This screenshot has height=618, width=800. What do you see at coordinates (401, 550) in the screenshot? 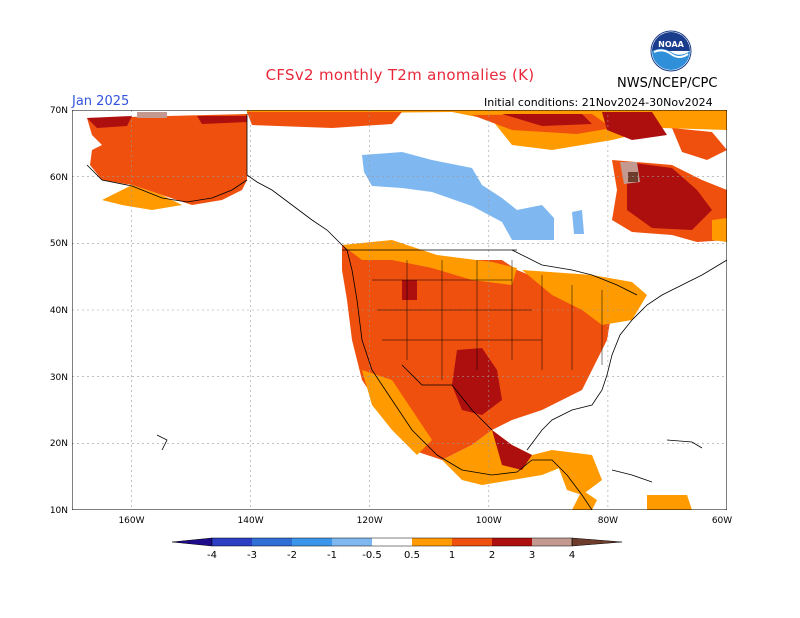
I see `colorbar: -4 -3 -2 -1 -0.5 0.5 1 2 3 4` at bounding box center [401, 550].